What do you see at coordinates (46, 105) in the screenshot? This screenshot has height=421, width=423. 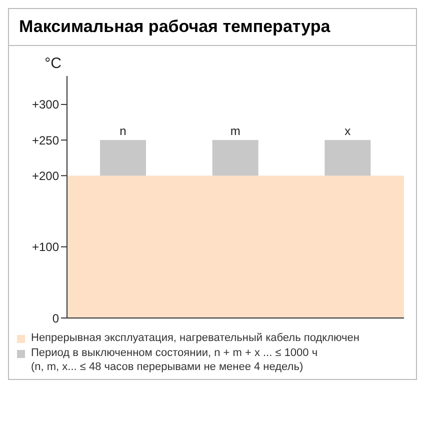 I see `y-tick-label: +300` at bounding box center [46, 105].